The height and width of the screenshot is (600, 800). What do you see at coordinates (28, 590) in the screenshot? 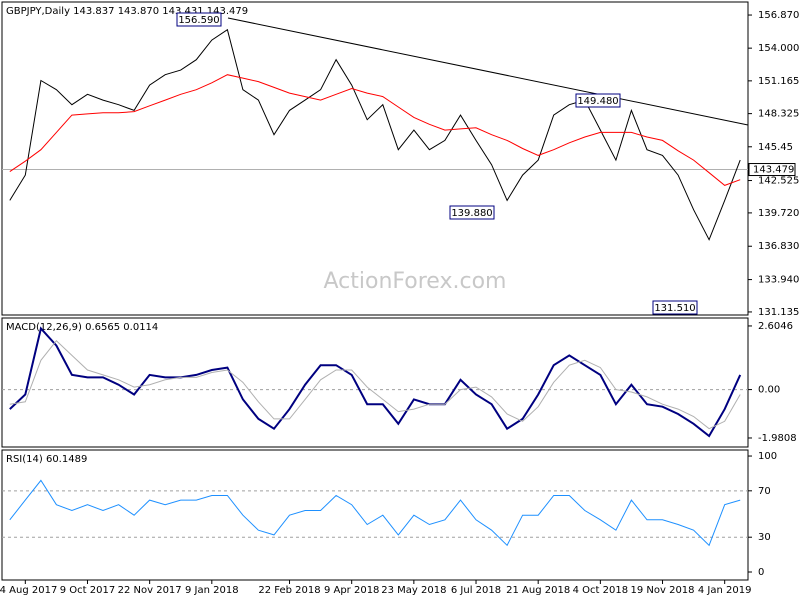
I see `x-tick-label: 24 Aug 2017` at bounding box center [28, 590].